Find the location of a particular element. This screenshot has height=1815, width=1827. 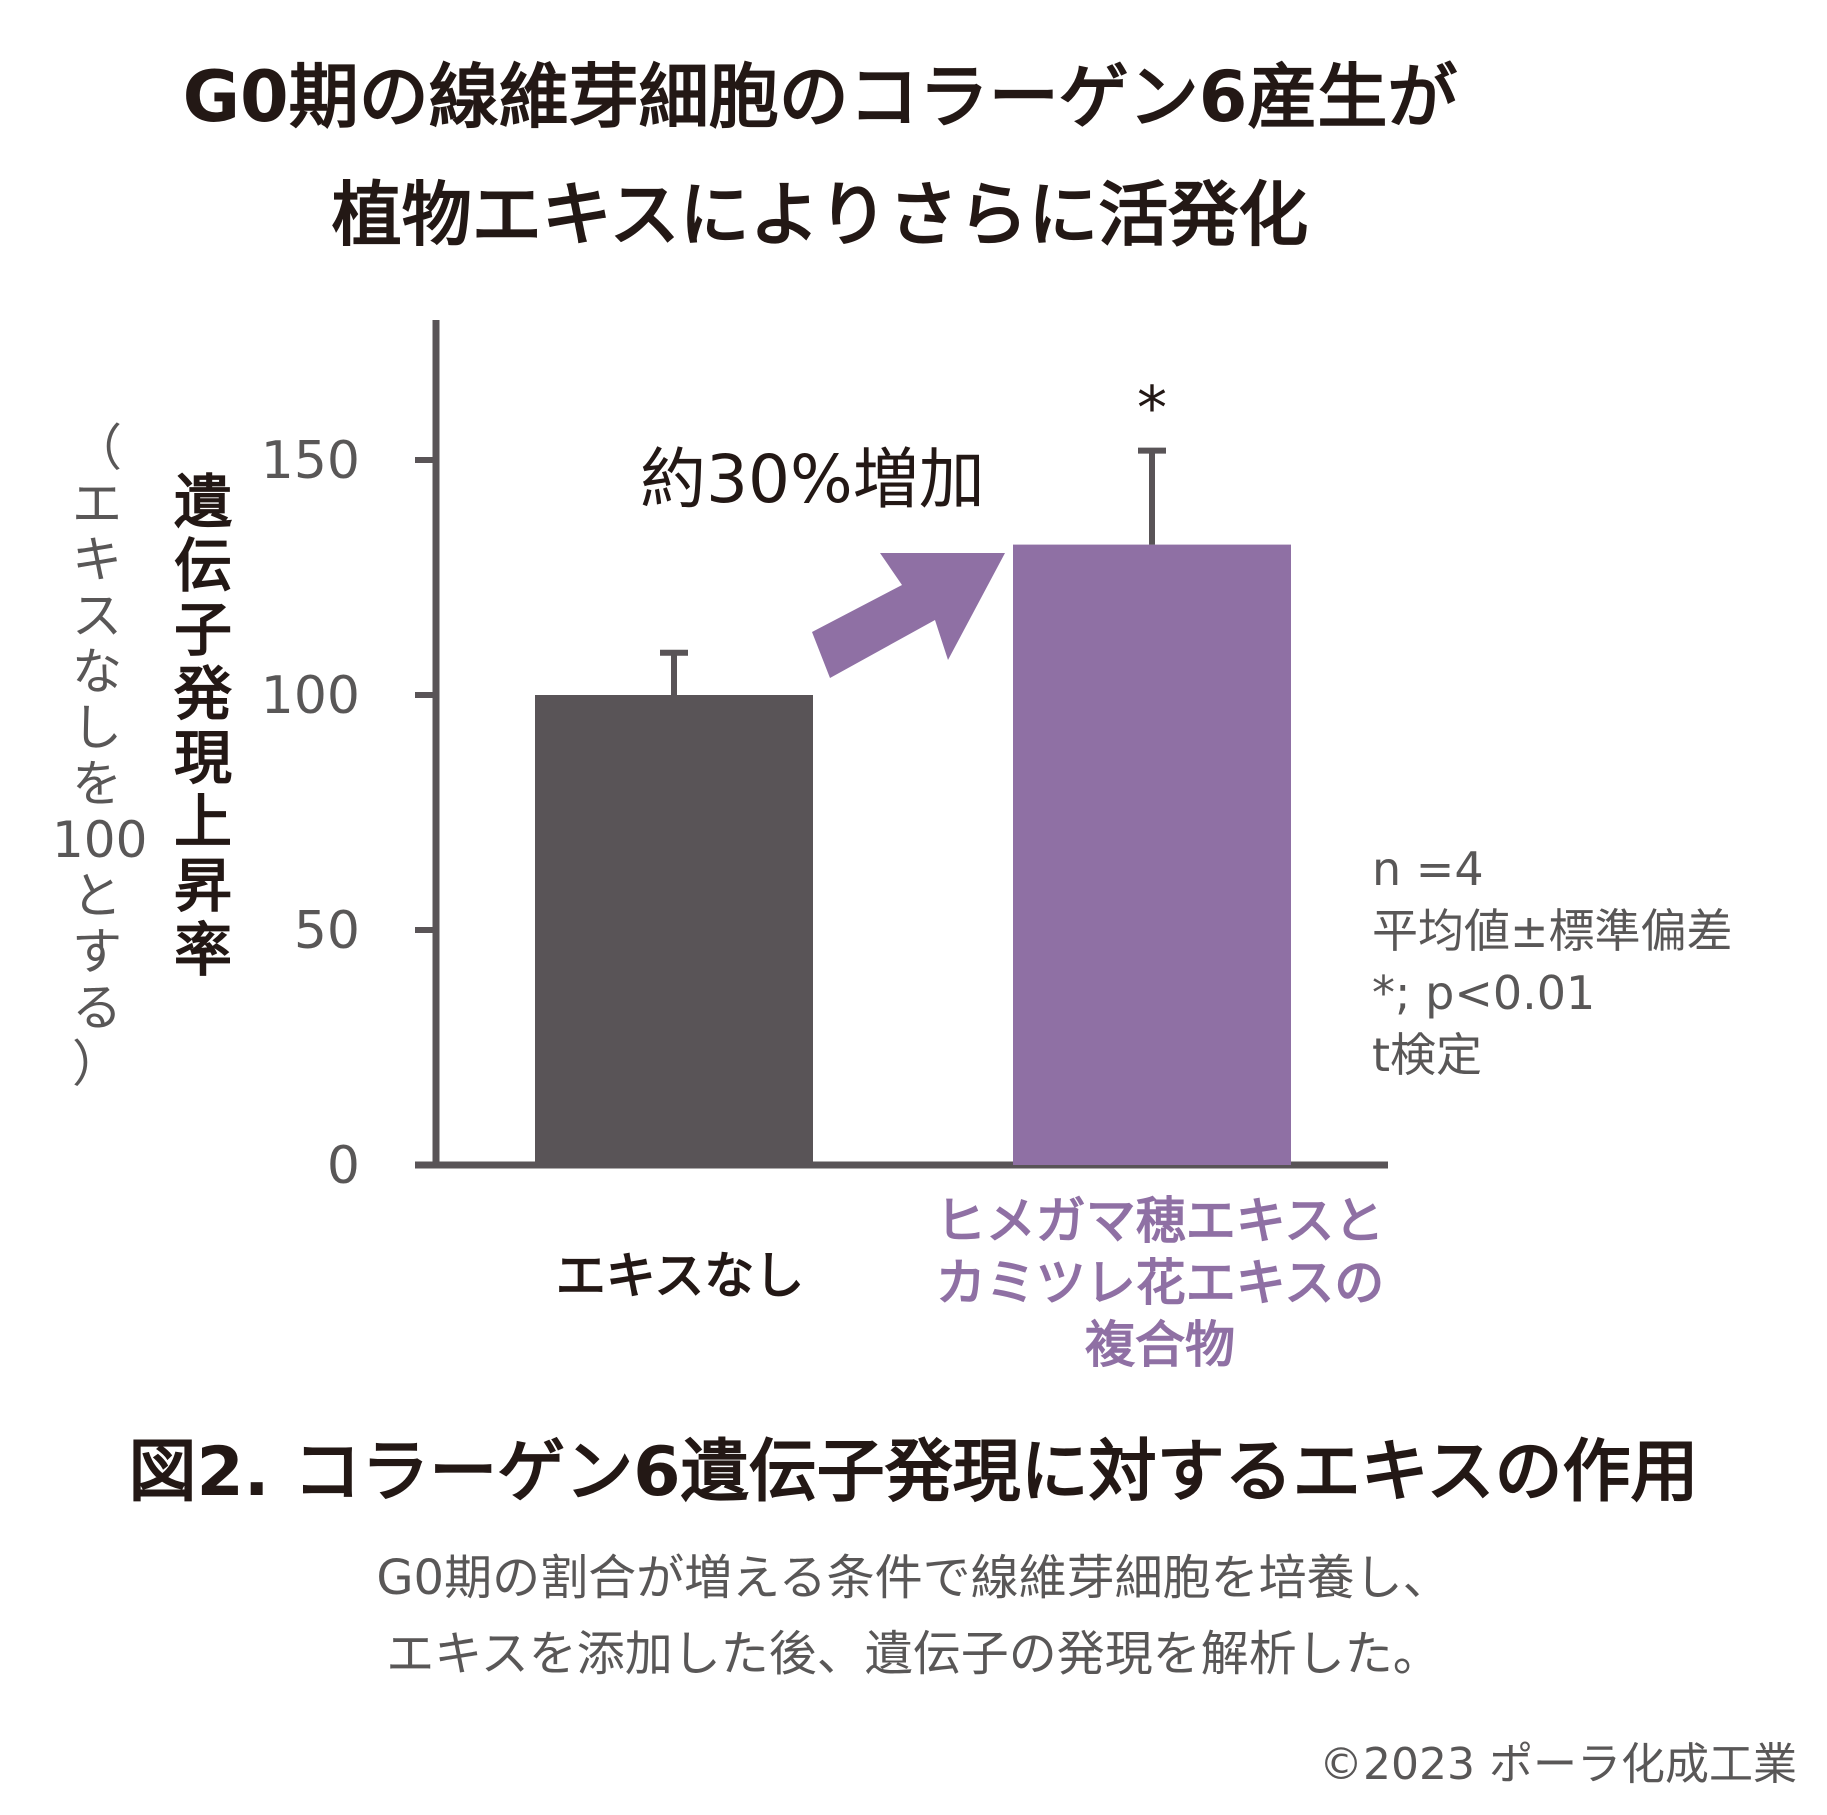

y-axis-sublabel-char: ス is located at coordinates (97, 616).